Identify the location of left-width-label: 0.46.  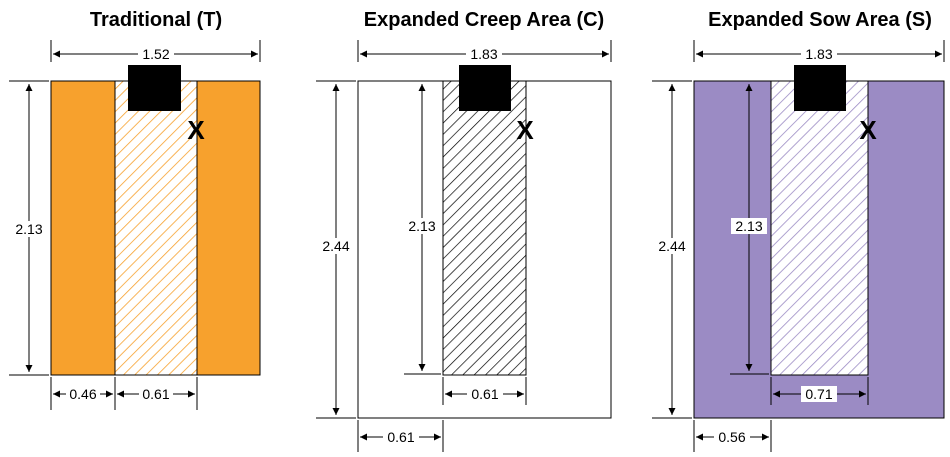
(82, 394).